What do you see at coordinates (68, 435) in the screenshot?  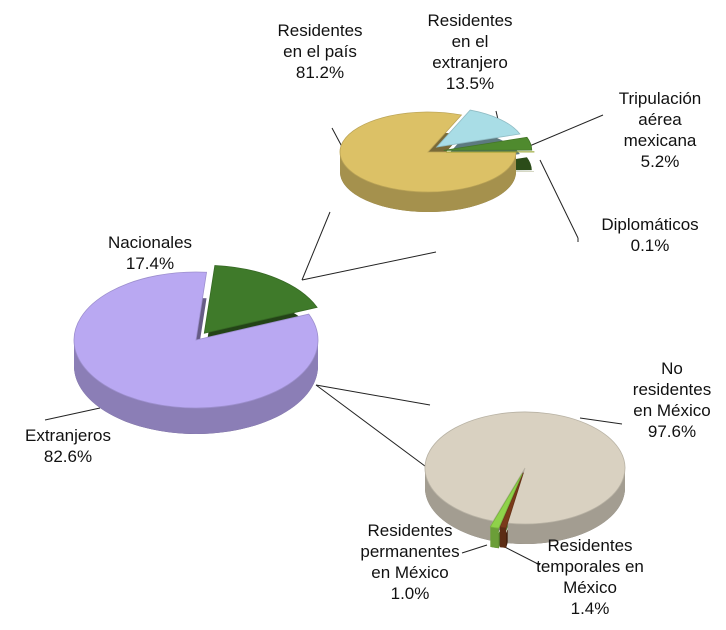 I see `category-label: Extranjeros` at bounding box center [68, 435].